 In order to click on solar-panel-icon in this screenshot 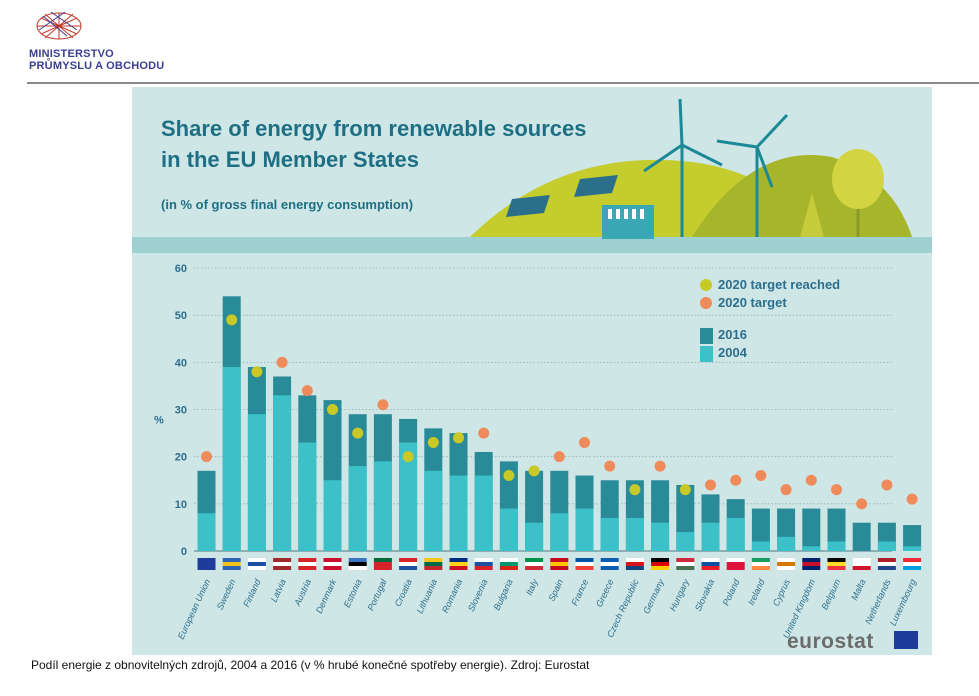, I will do `click(562, 196)`.